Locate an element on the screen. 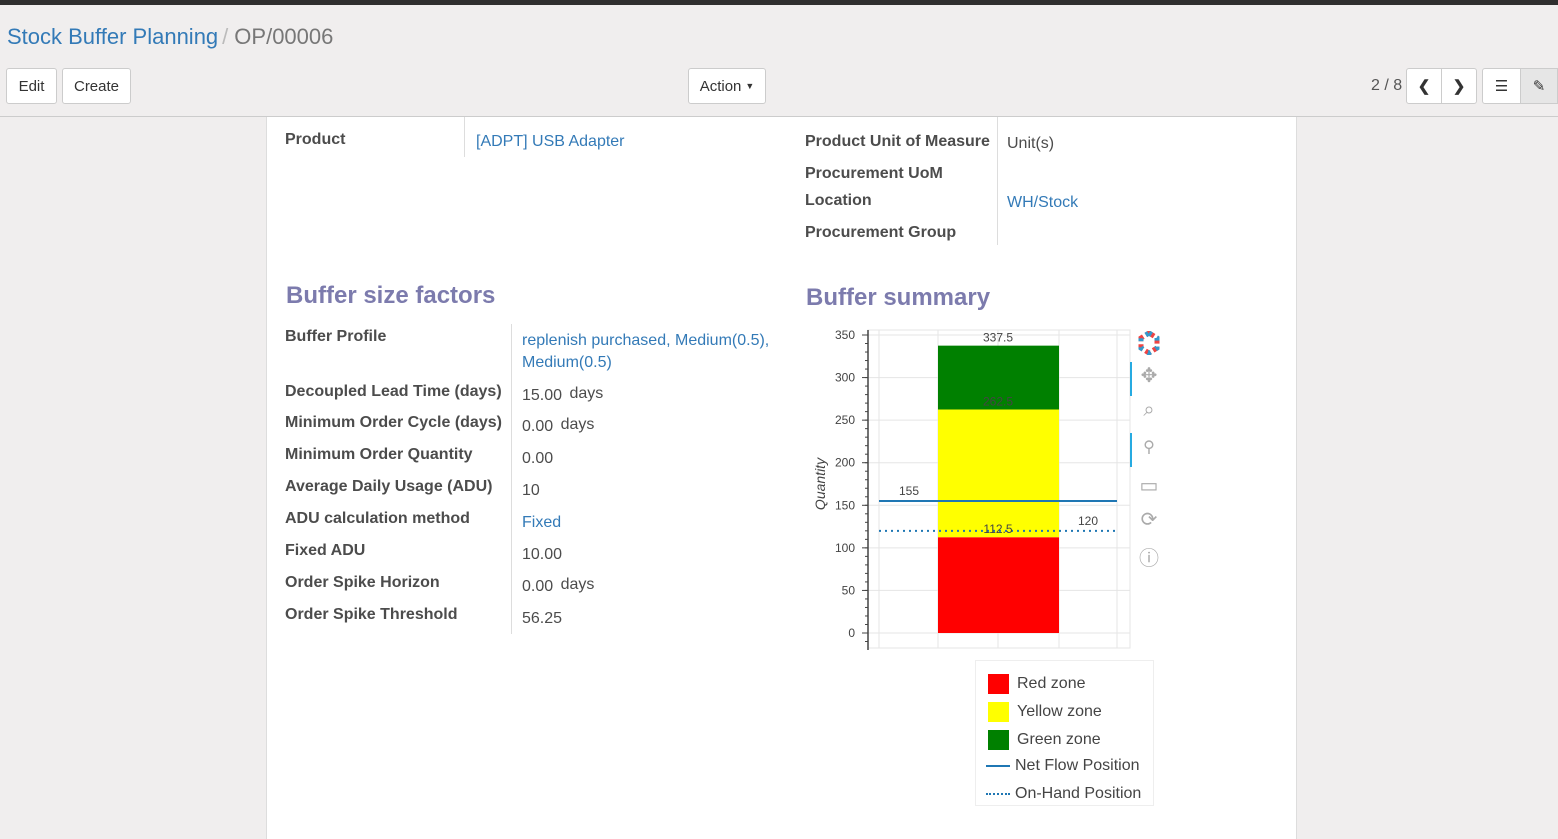  field-label: Order Spike Horizon is located at coordinates (362, 582).